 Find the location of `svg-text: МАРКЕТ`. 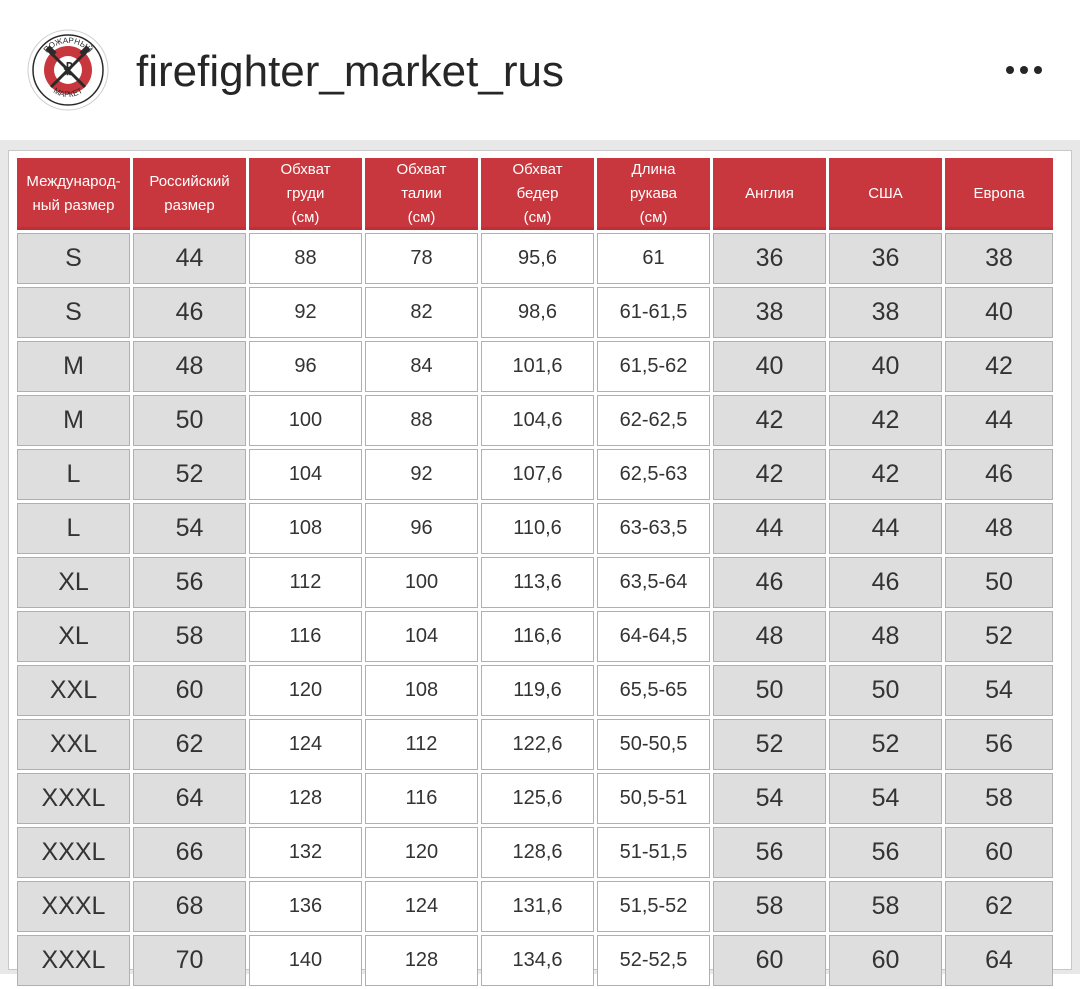

svg-text: МАРКЕТ is located at coordinates (68, 92).